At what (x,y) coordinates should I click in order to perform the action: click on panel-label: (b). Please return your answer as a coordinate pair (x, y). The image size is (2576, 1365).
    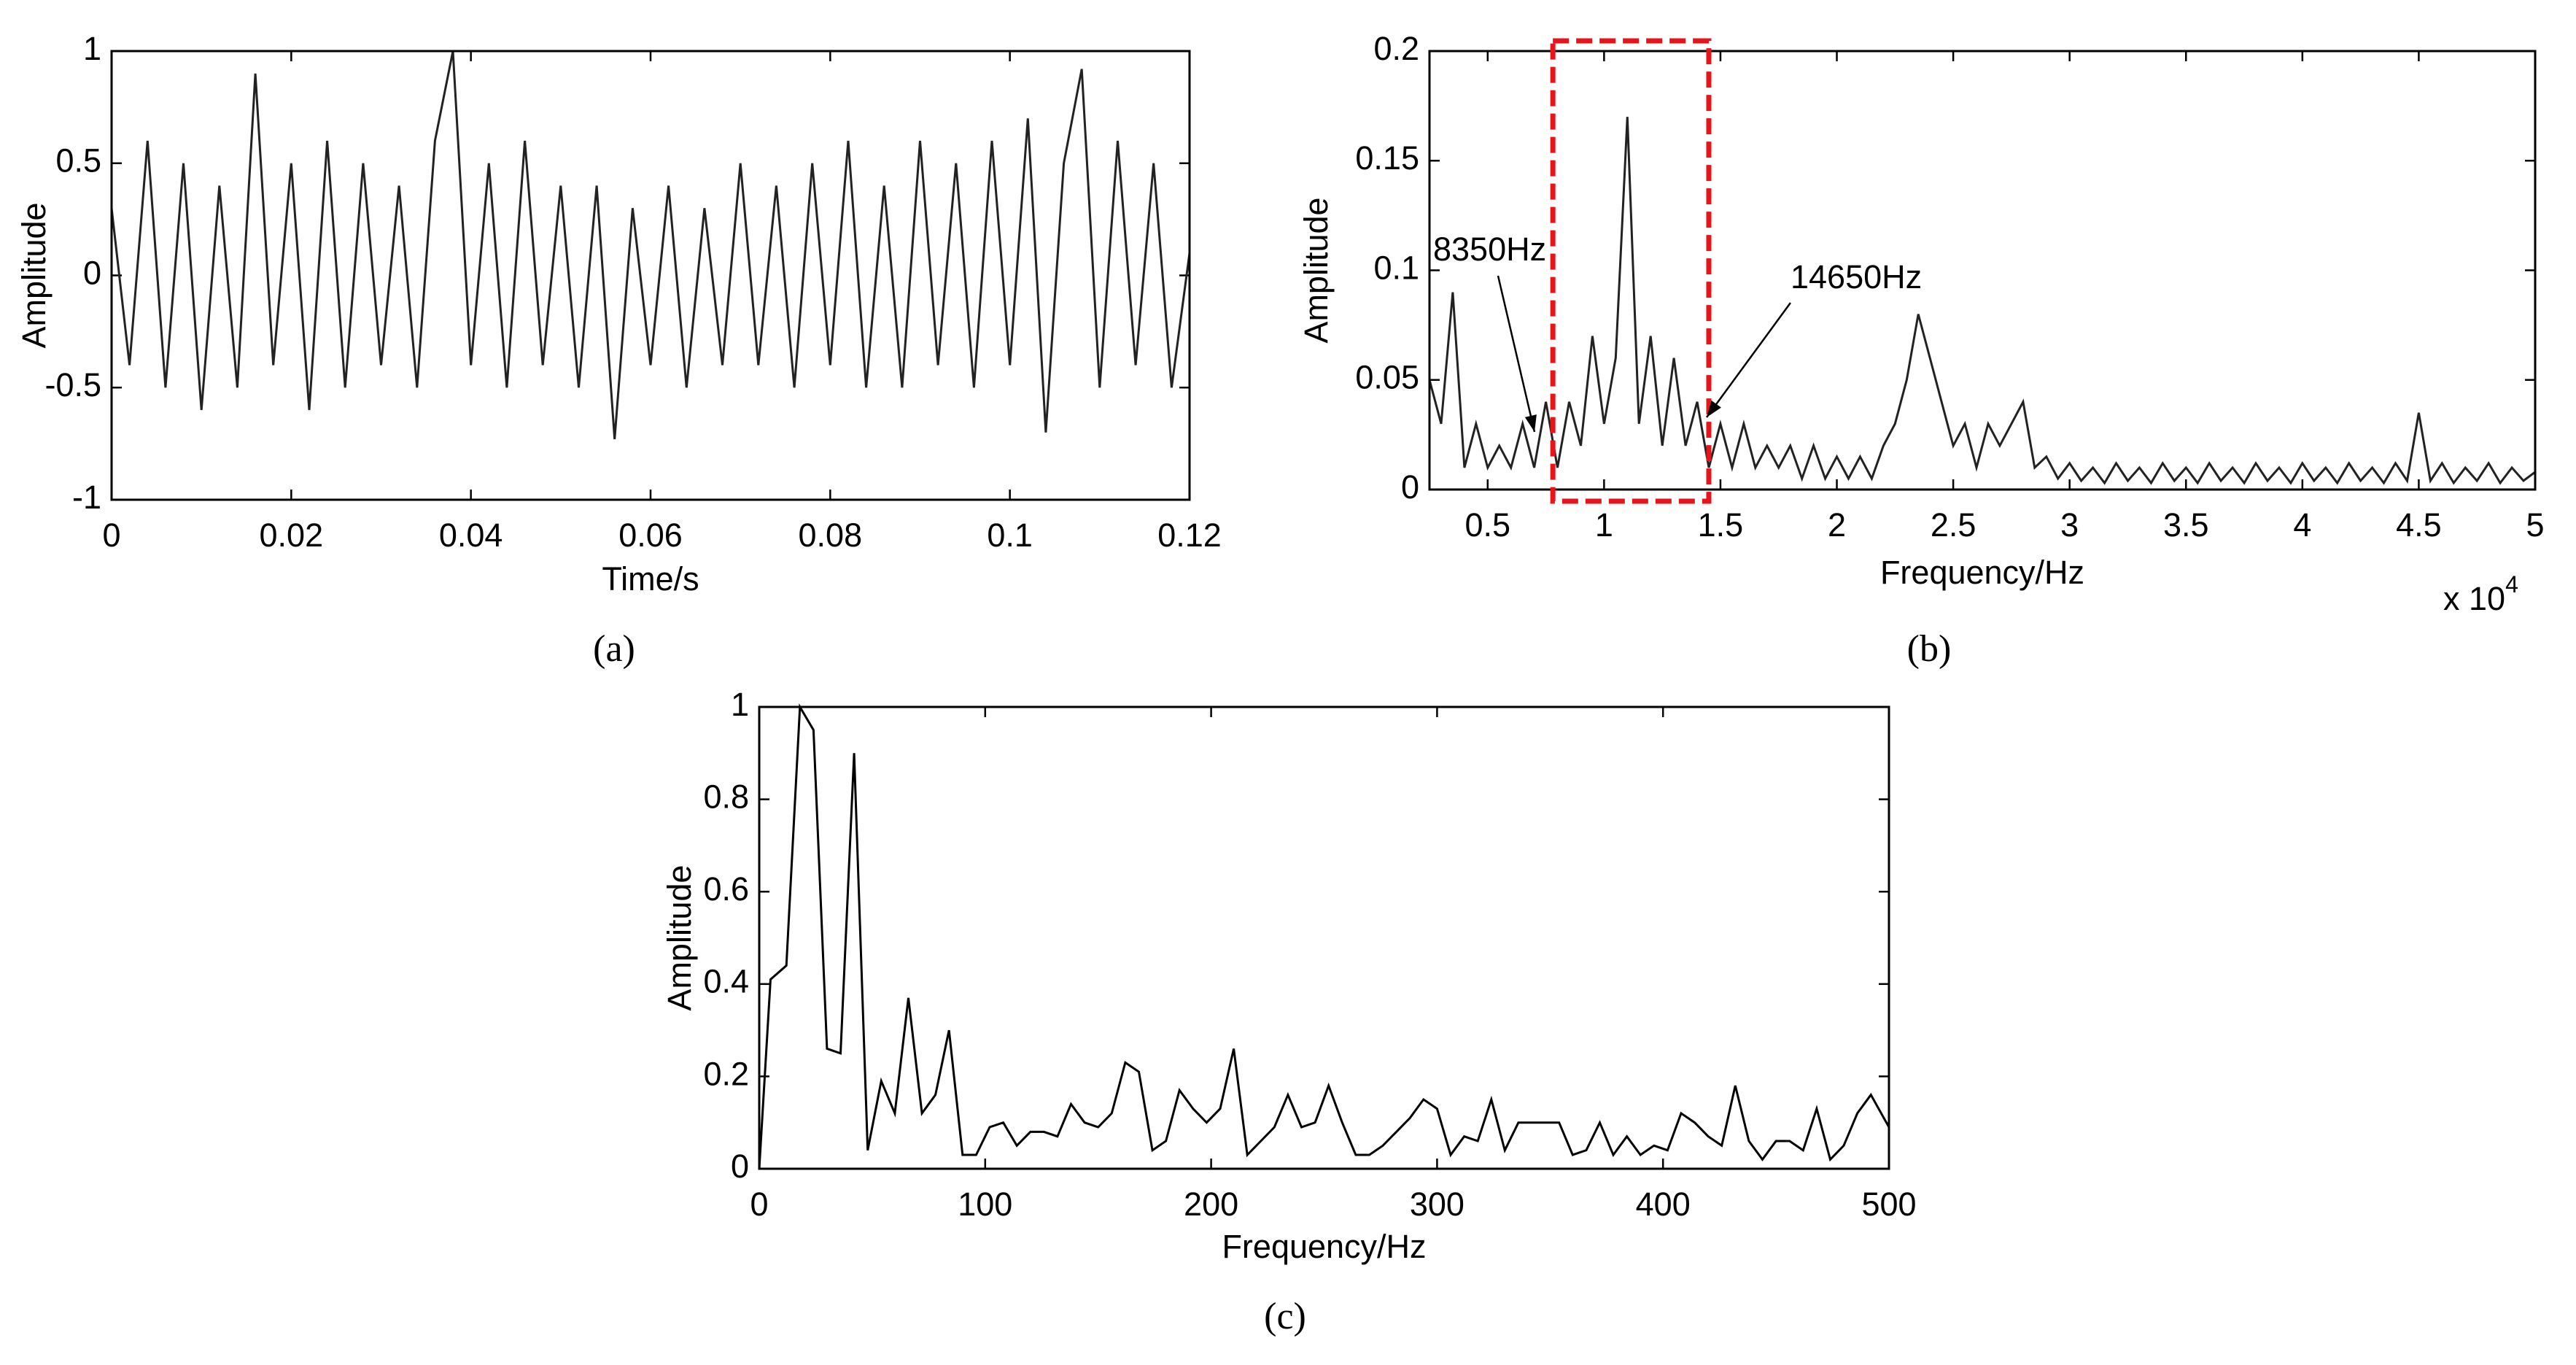
    Looking at the image, I should click on (1930, 649).